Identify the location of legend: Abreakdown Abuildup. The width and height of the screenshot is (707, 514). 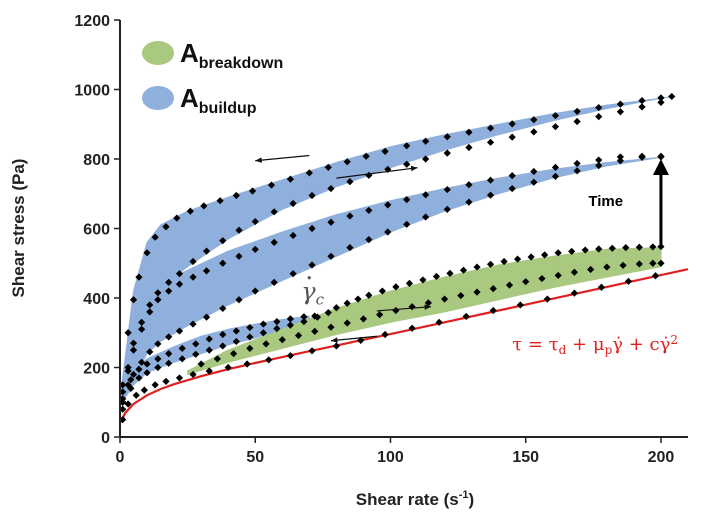
(212, 77).